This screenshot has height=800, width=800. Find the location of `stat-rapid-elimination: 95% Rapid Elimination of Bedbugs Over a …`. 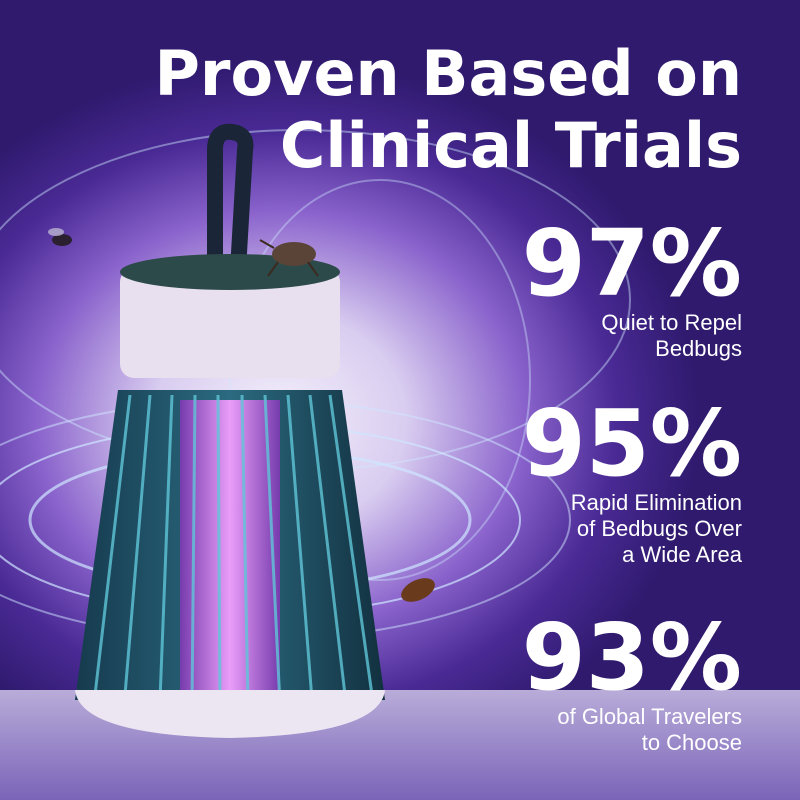

stat-rapid-elimination: 95% Rapid Elimination of Bedbugs Over a … is located at coordinates (632, 483).